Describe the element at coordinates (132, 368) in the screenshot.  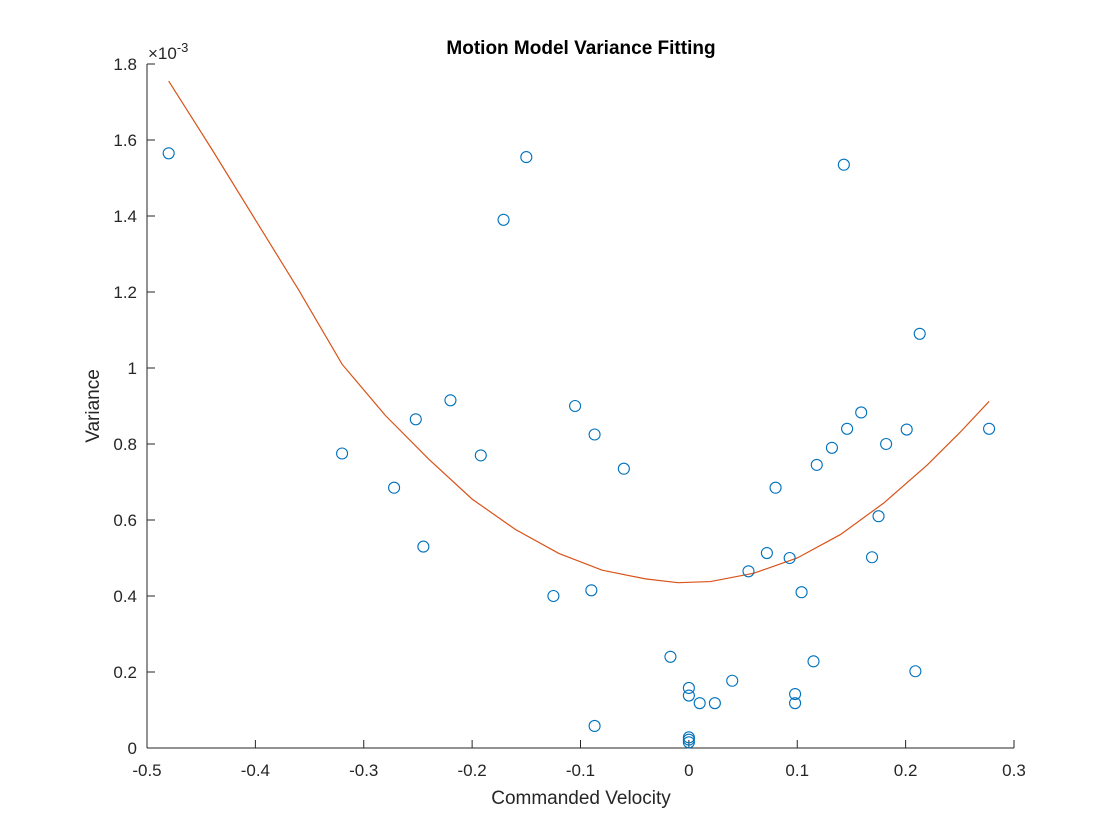
I see `y-tick-label: 1` at that location.